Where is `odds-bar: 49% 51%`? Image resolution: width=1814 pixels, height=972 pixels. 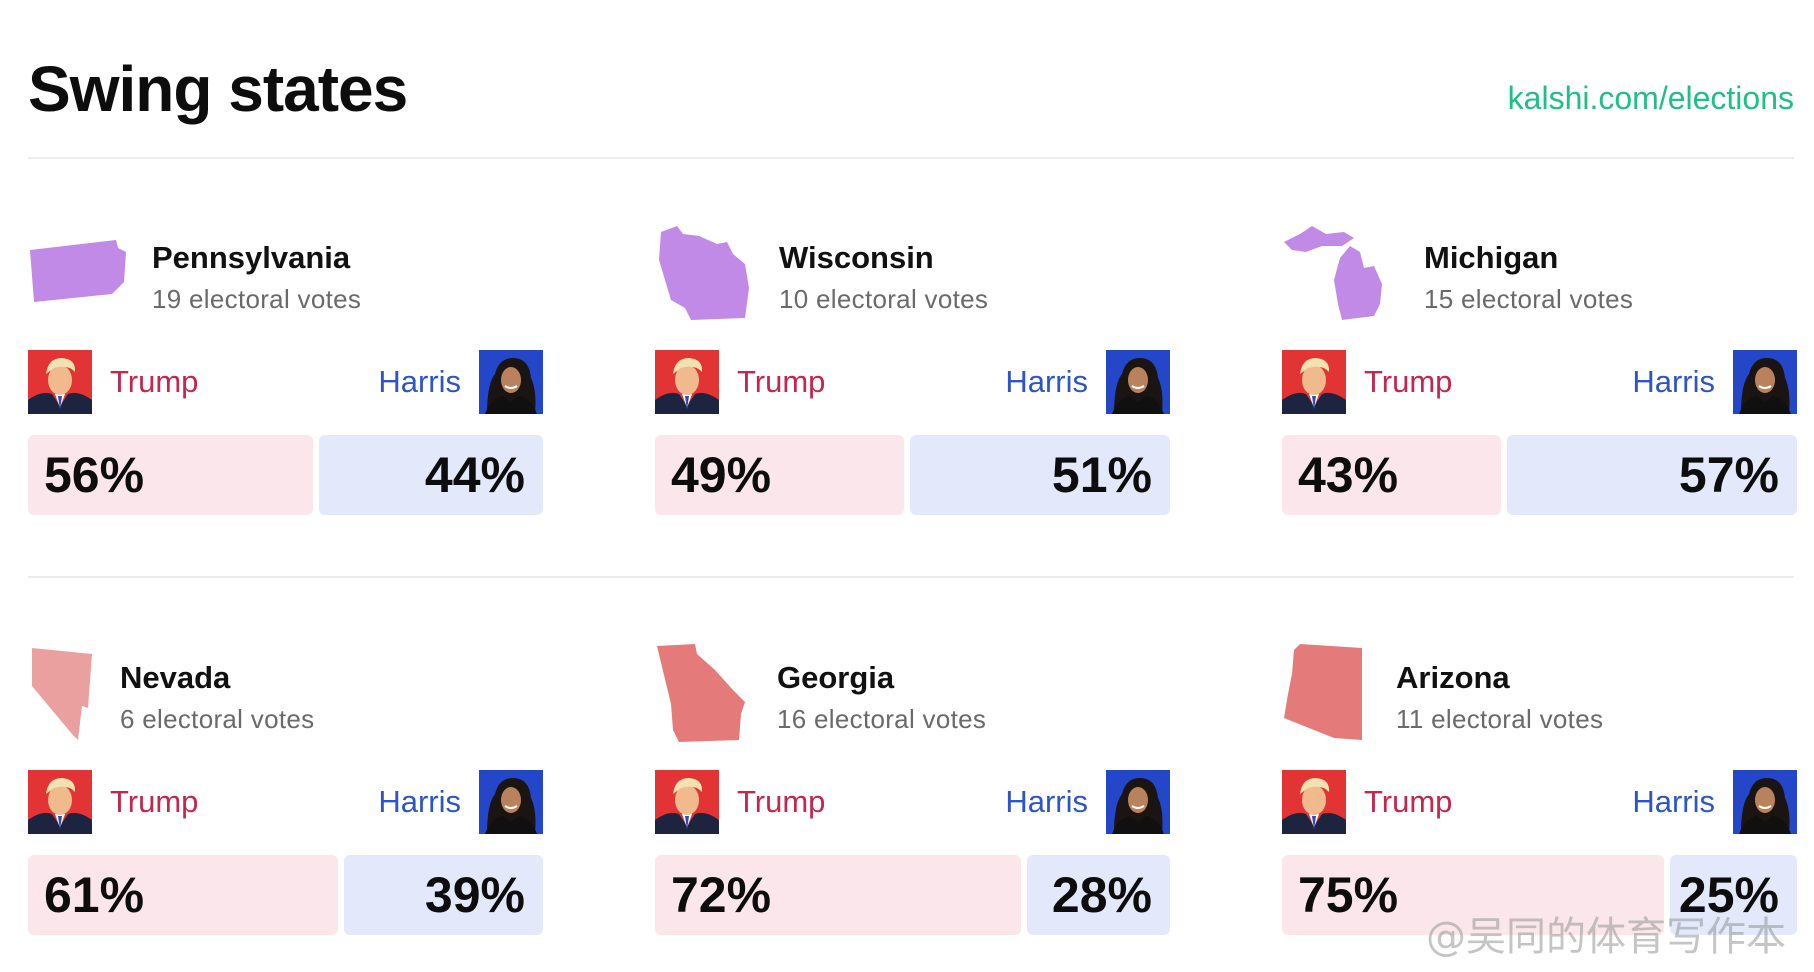 odds-bar: 49% 51% is located at coordinates (912, 475).